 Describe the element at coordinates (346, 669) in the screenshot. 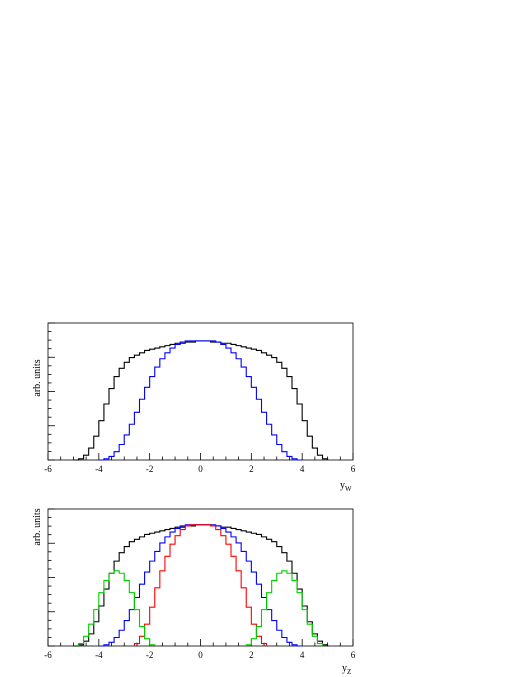

I see `x-axis-title: yZ` at that location.